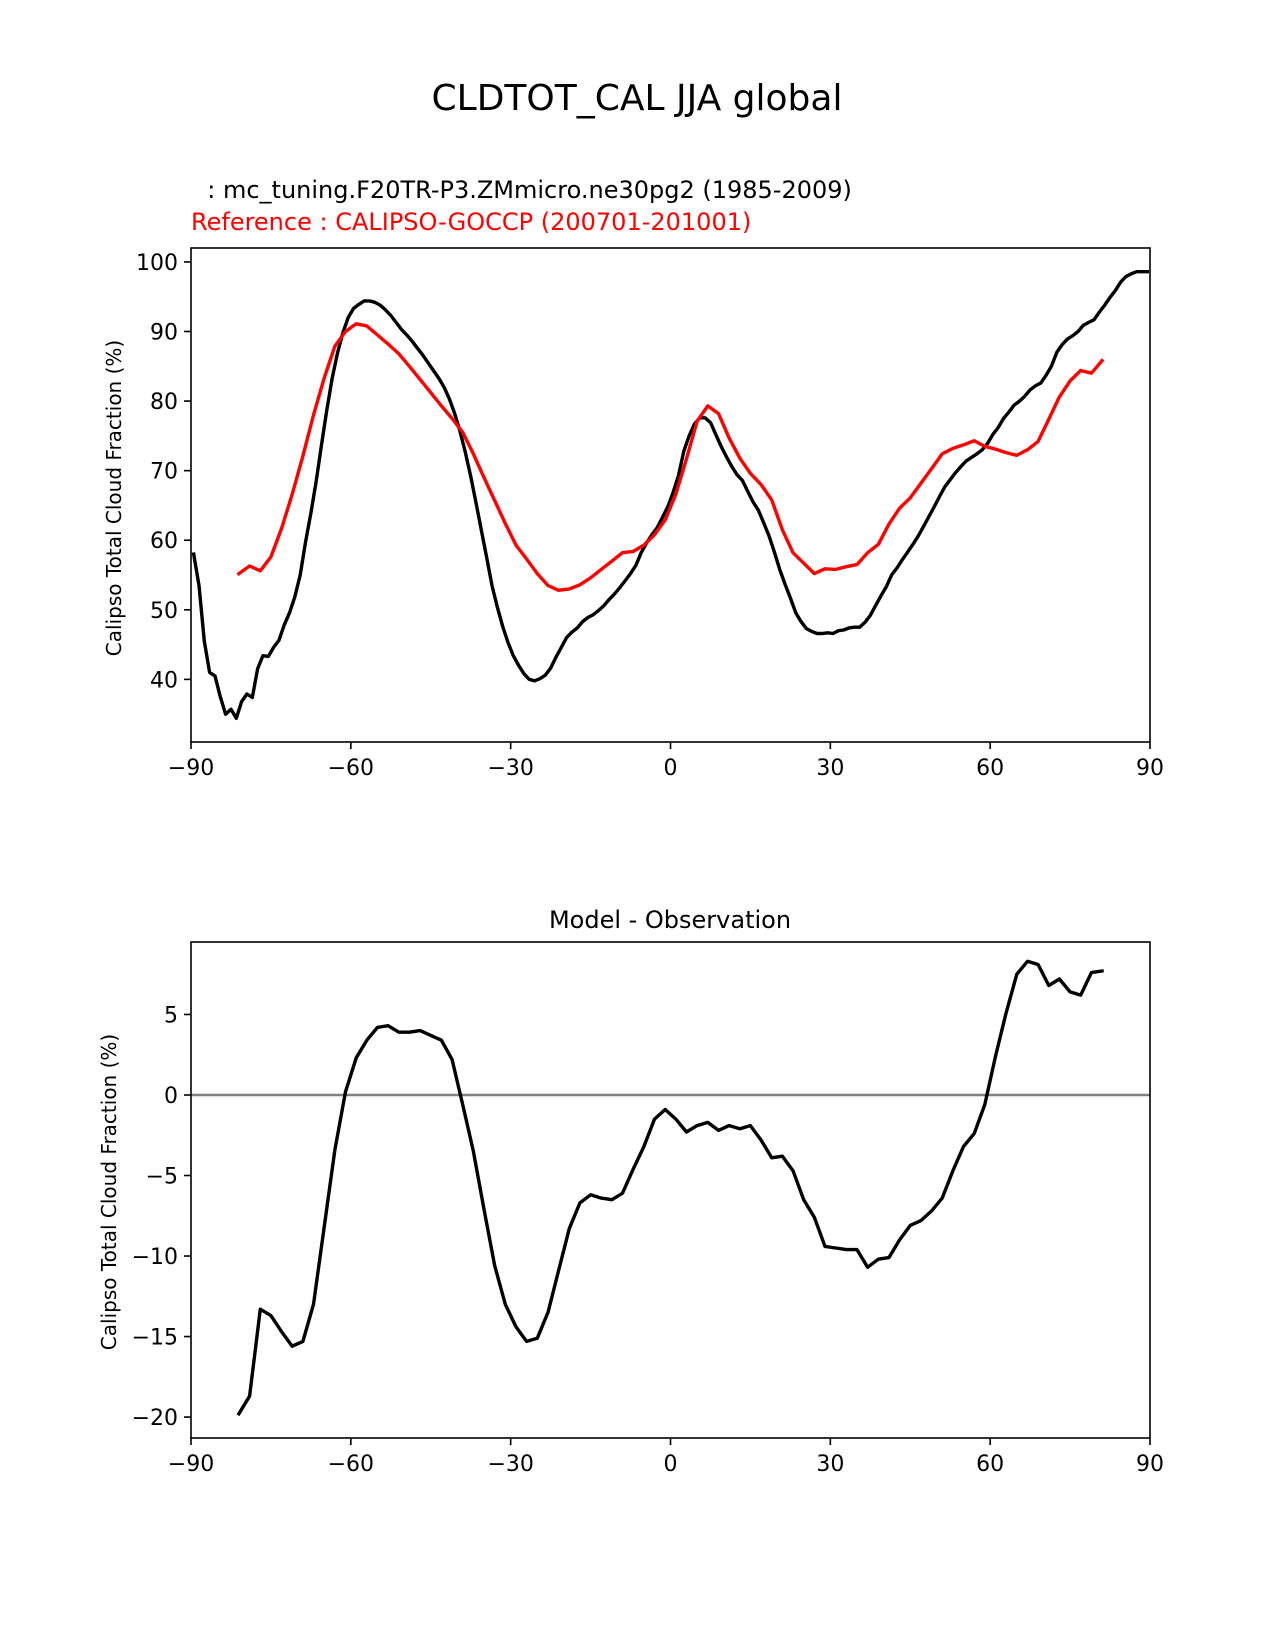  Describe the element at coordinates (670, 457) in the screenshot. I see `series-line-reference` at that location.